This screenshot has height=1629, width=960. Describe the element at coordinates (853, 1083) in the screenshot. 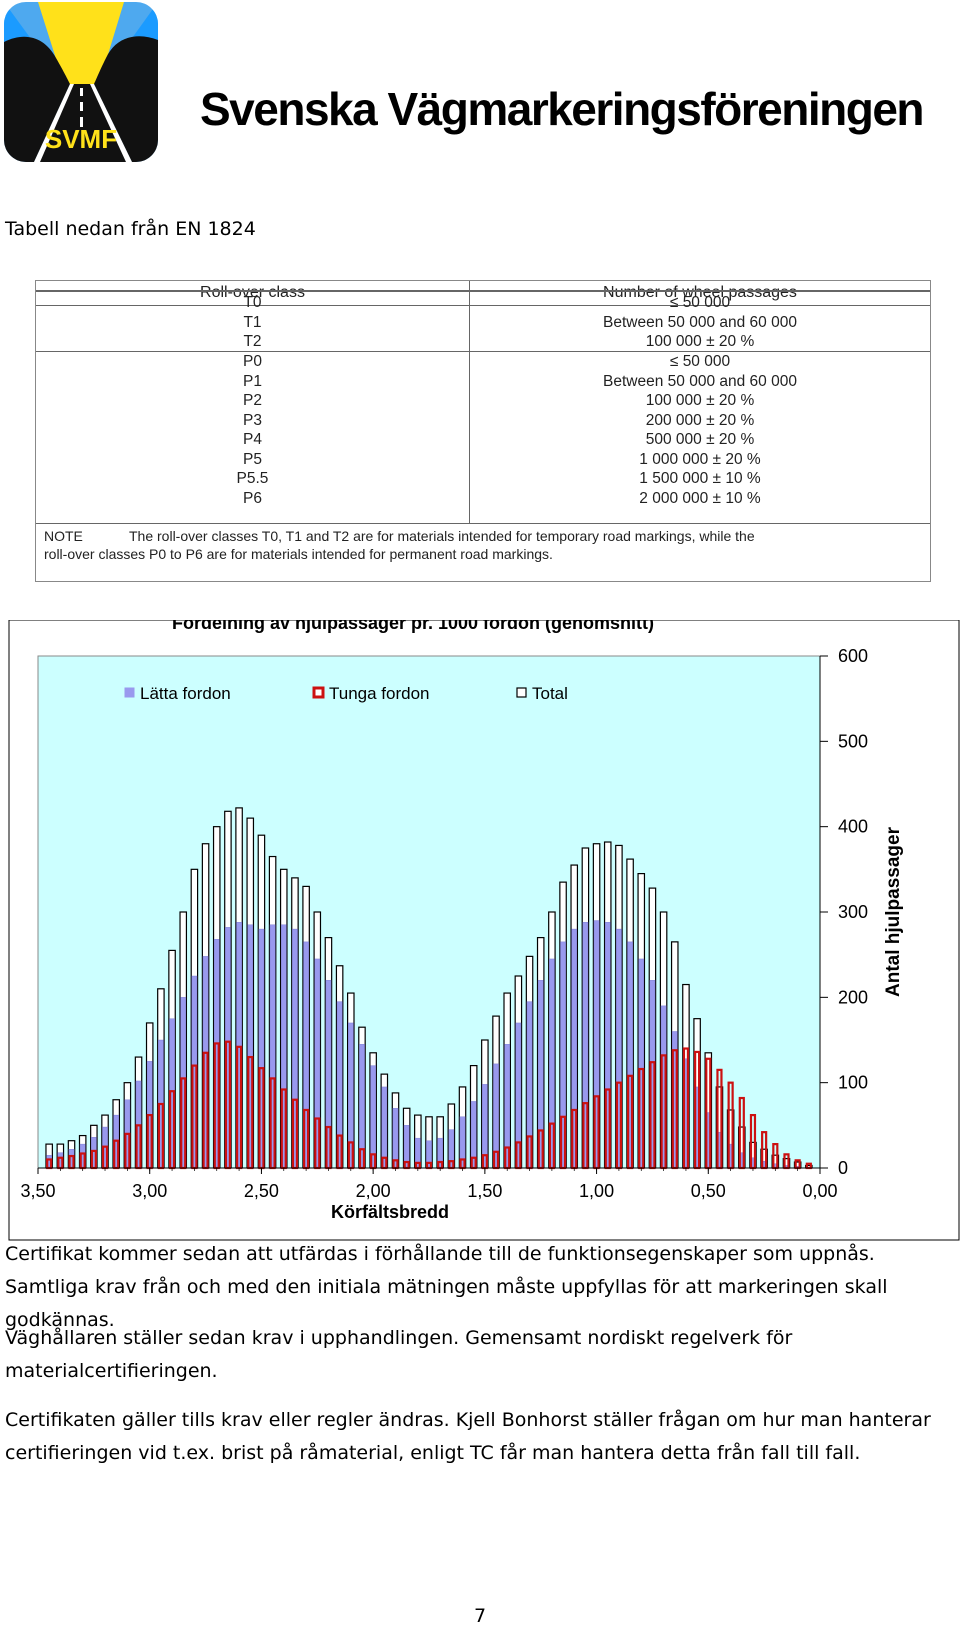

I see `y-tick-label: 100` at that location.